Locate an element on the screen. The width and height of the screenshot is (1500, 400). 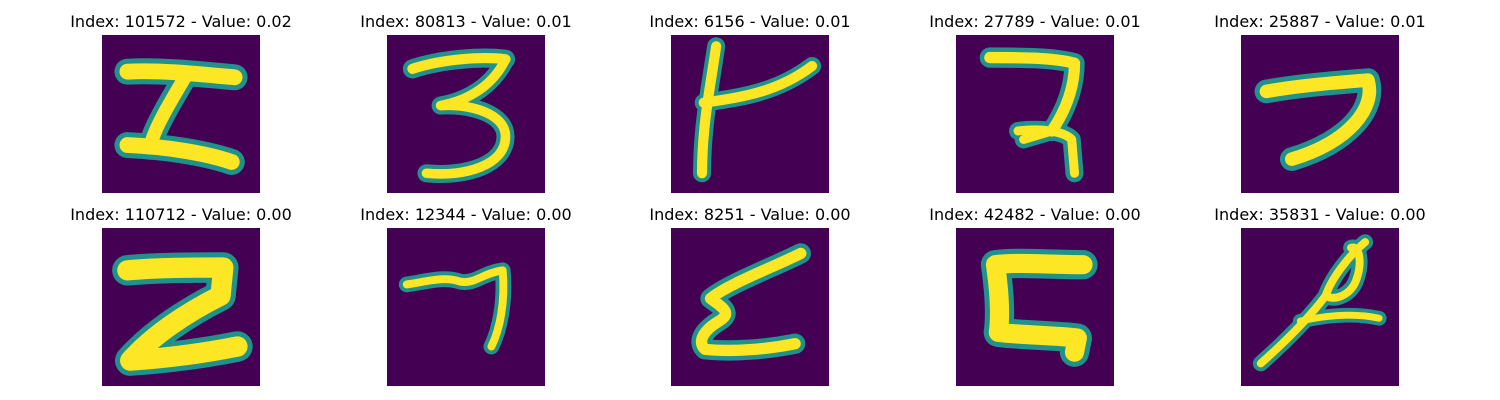
handwritten-glyph-2-like is located at coordinates (1320, 114).